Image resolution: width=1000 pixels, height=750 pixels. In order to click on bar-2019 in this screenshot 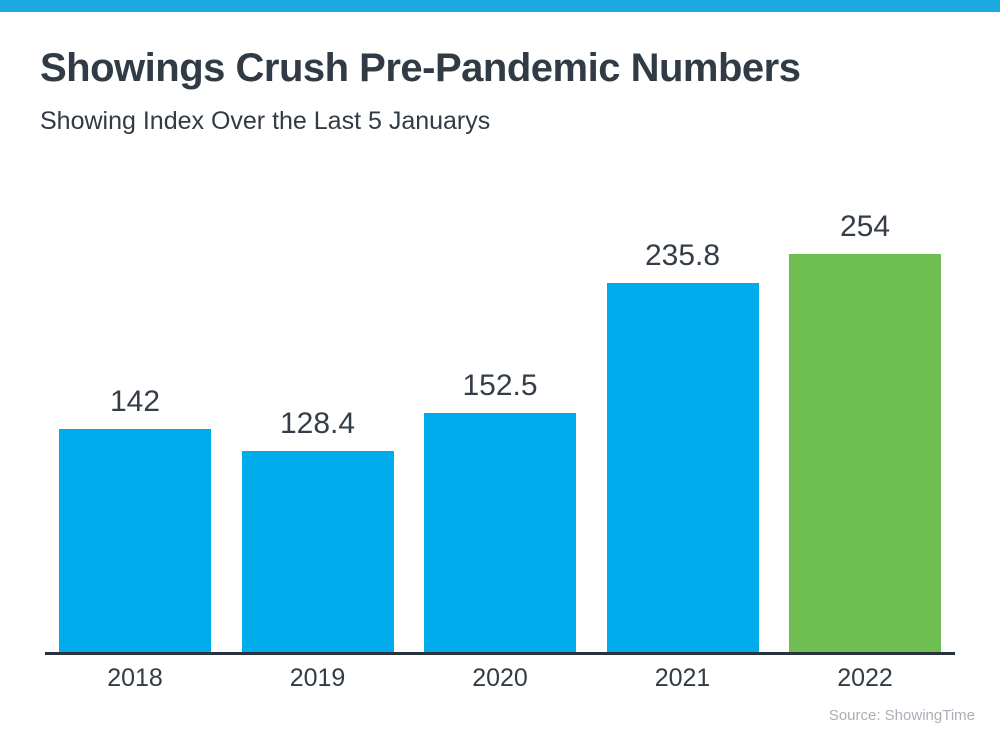, I will do `click(317, 551)`.